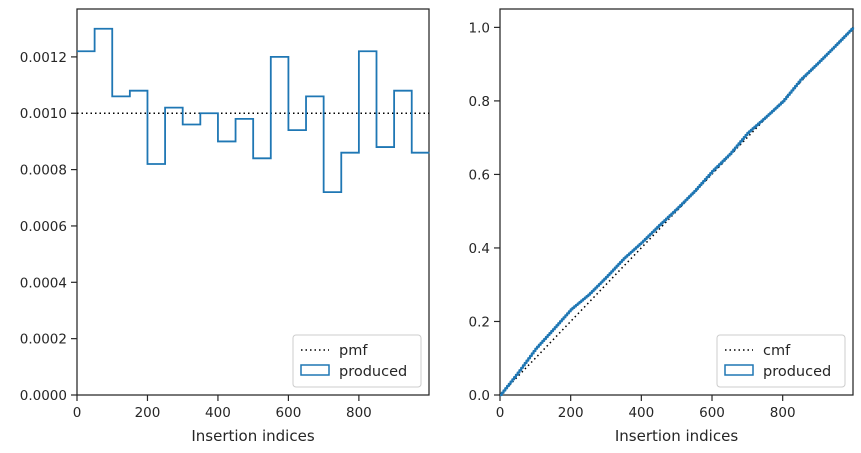 The height and width of the screenshot is (453, 861). I want to click on y-tick-label: 1.0, so click(479, 28).